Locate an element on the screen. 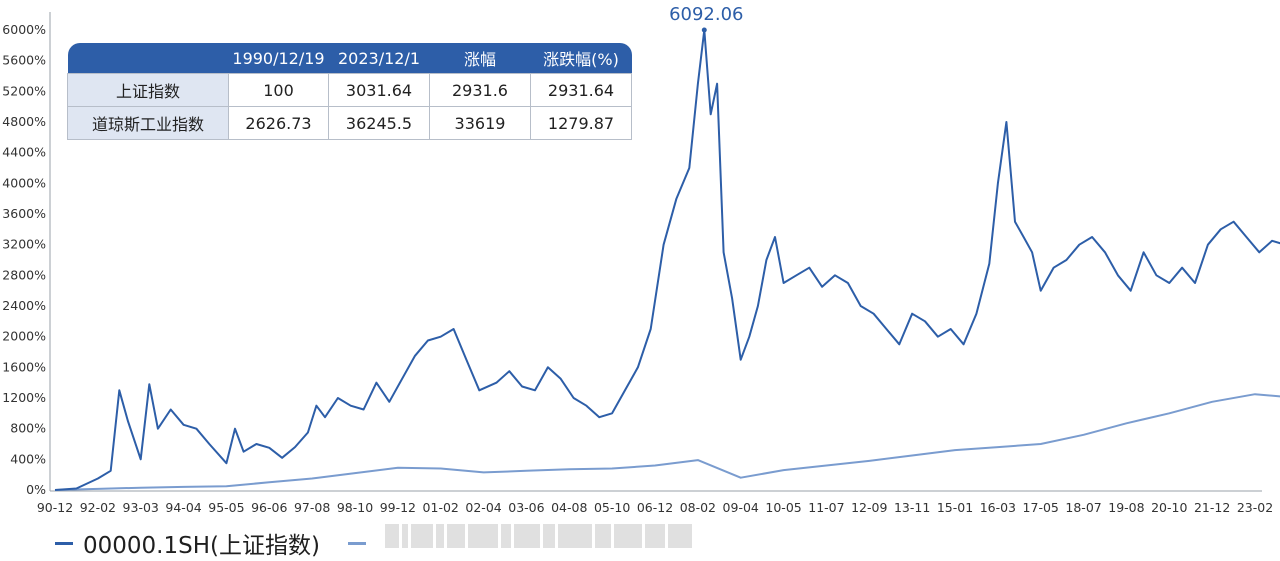 The height and width of the screenshot is (561, 1280). annotation-layer: 6092.06 is located at coordinates (706, 18).